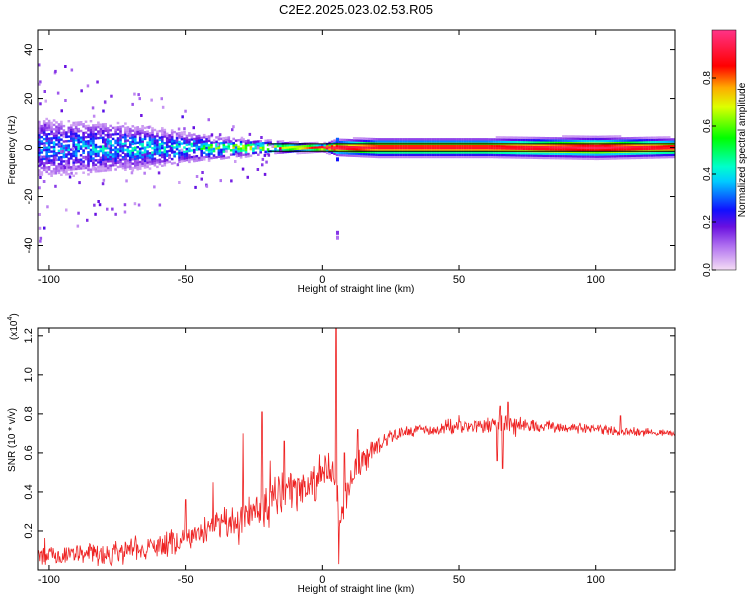 This screenshot has height=600, width=750. I want to click on x-tick-label: 100, so click(596, 280).